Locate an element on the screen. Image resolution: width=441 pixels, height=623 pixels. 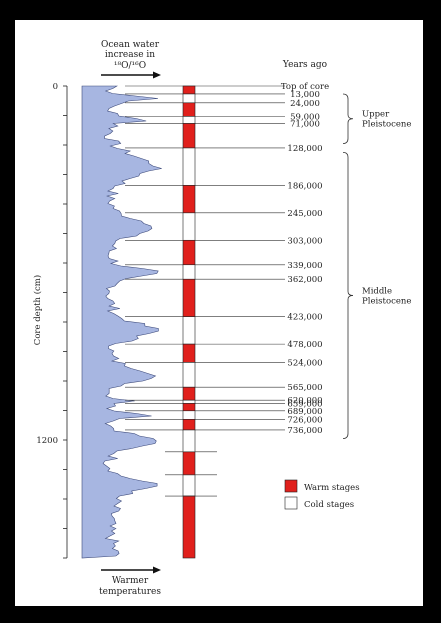
age-label: 423,000 is located at coordinates (304, 318).